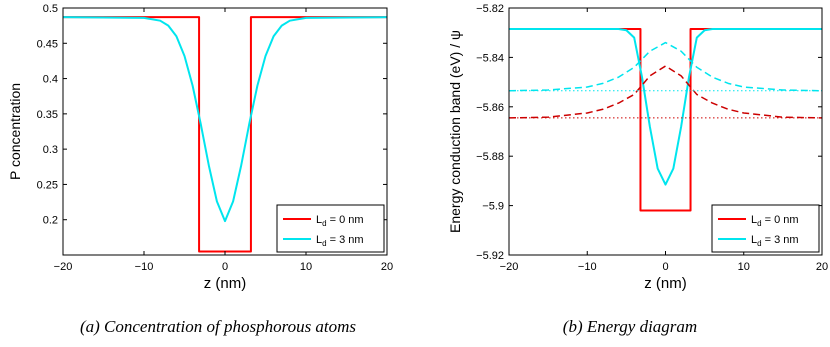 The height and width of the screenshot is (347, 830). I want to click on y-tick-label: −5.86, so click(490, 108).